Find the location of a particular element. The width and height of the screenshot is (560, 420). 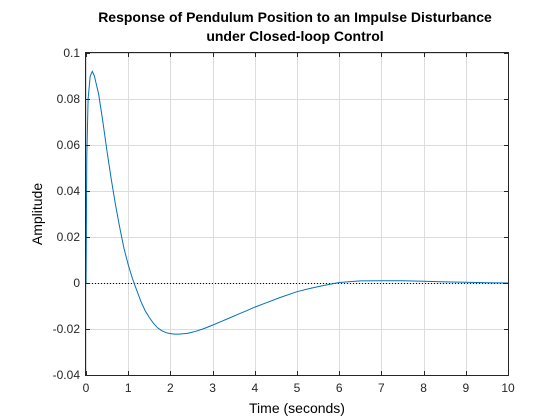

x-tick-label: 8 is located at coordinates (423, 388).